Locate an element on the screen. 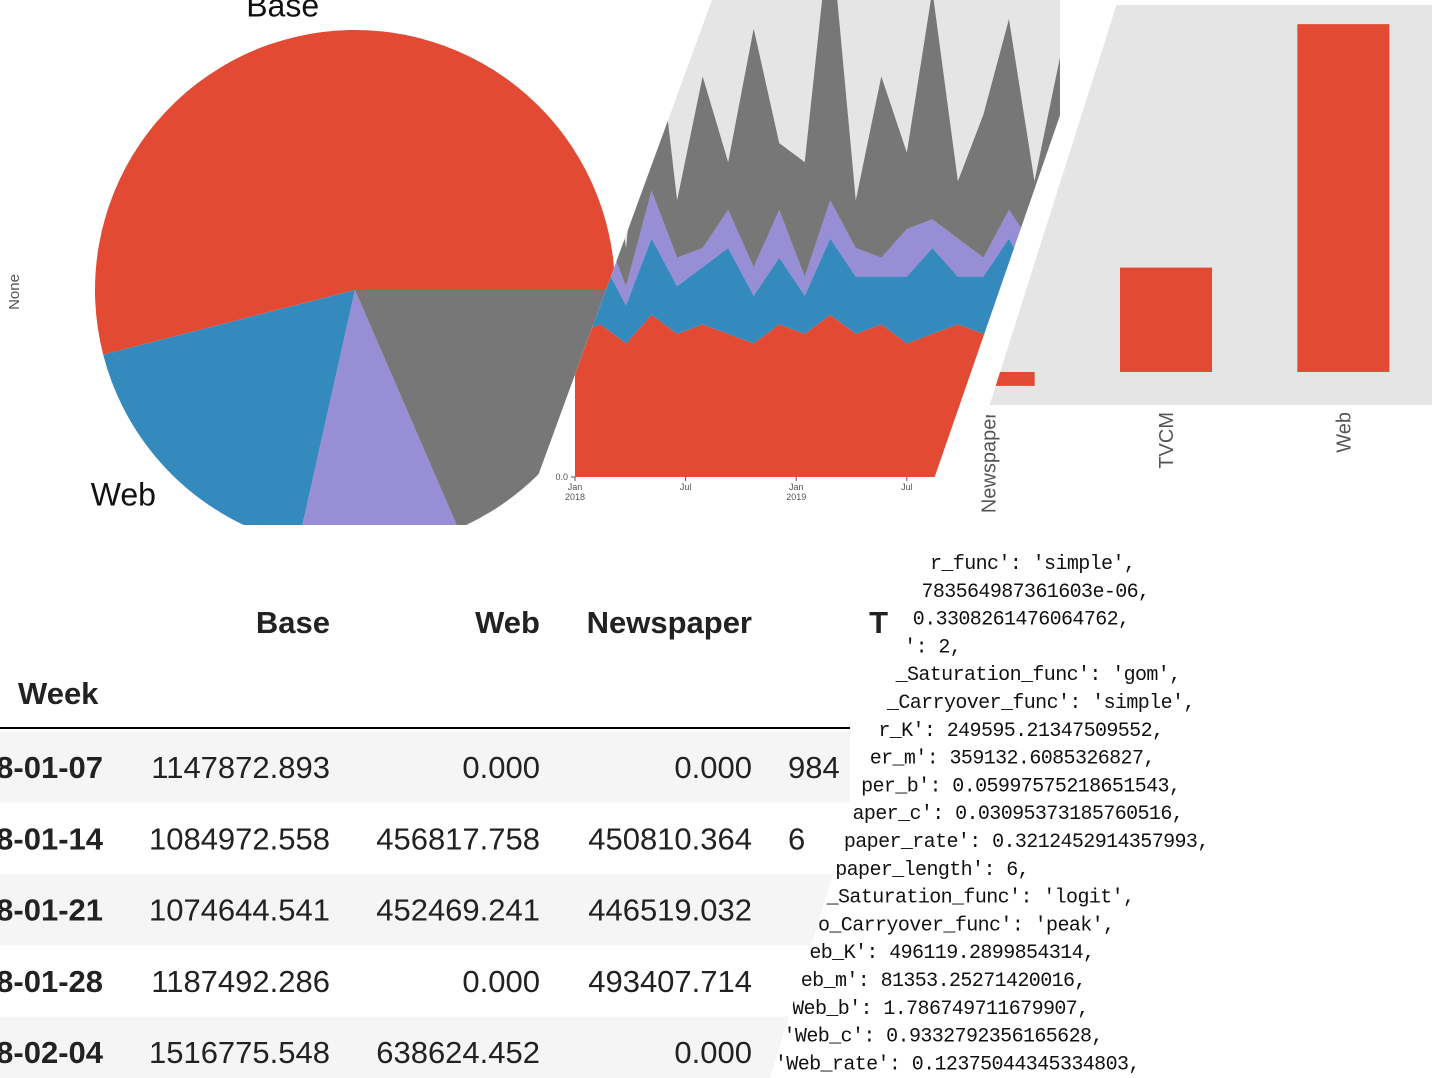  pie-ylabel: None is located at coordinates (14, 292).